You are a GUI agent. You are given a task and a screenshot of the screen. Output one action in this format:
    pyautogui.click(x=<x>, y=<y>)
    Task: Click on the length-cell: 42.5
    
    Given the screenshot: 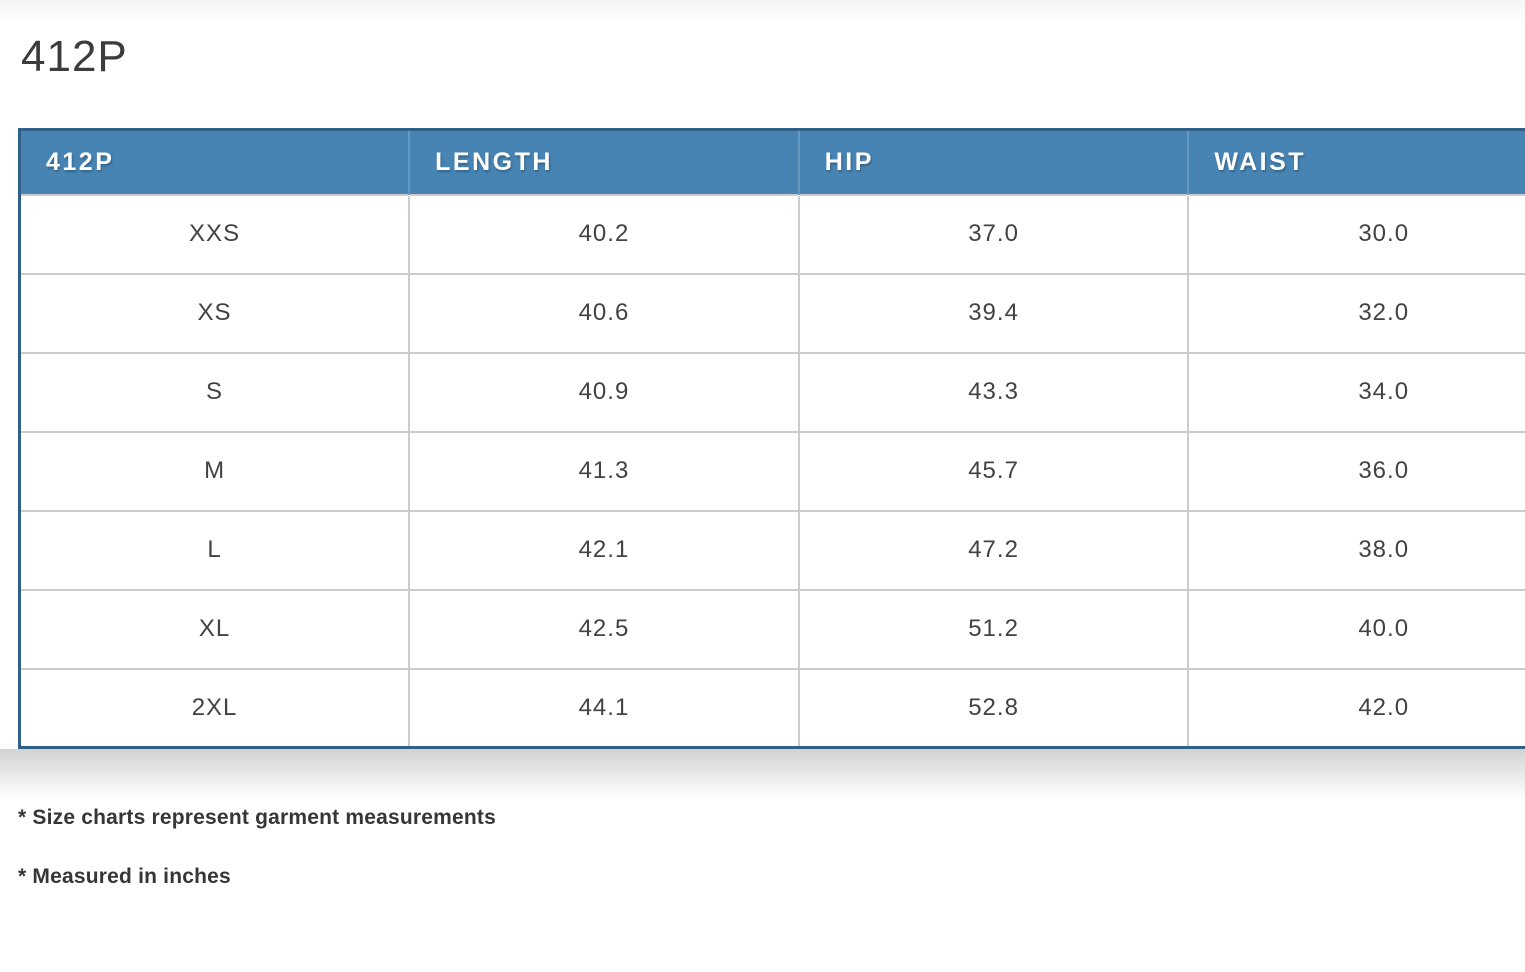 What is the action you would take?
    pyautogui.click(x=604, y=629)
    